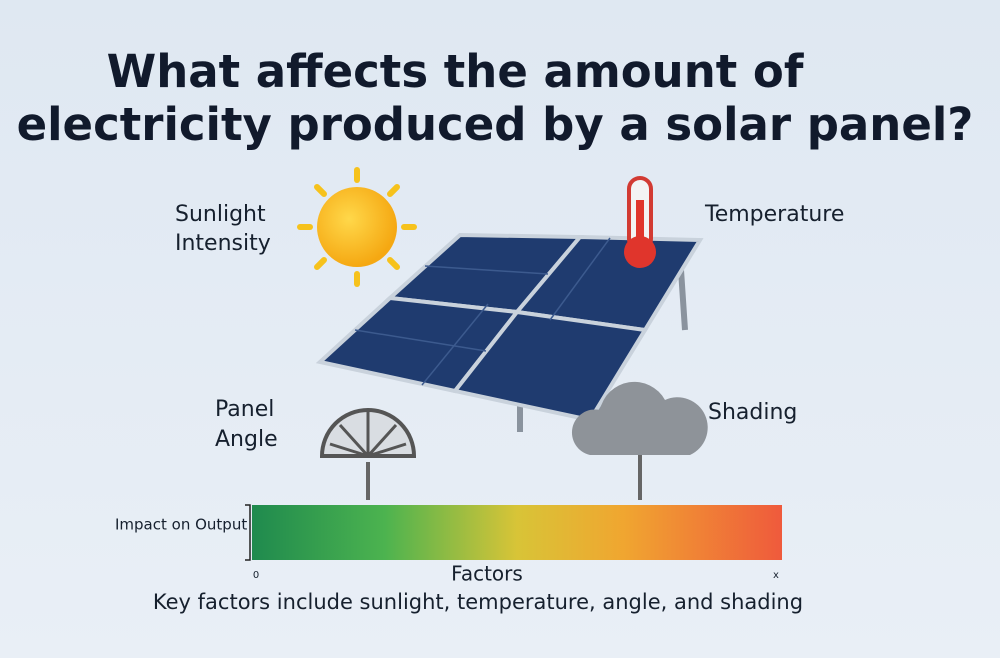  I want to click on bracket, so click(248, 532).